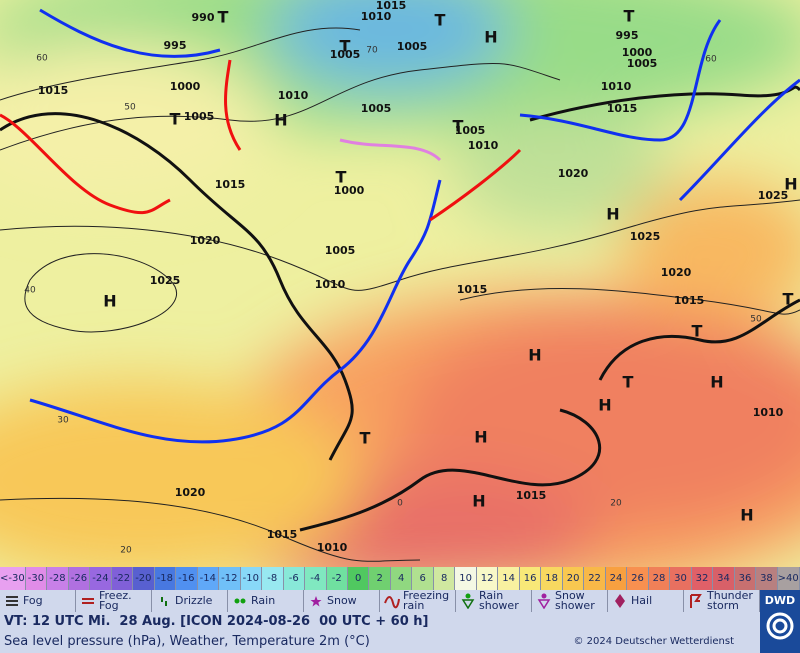 This screenshot has width=800, height=653. I want to click on logo-icon, so click(780, 626).